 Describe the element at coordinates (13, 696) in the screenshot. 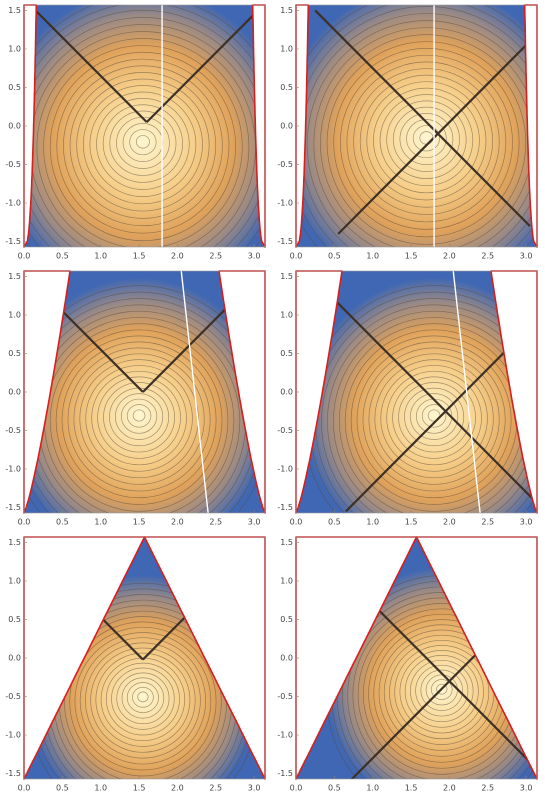

I see `y-tick-label: -0.5` at that location.